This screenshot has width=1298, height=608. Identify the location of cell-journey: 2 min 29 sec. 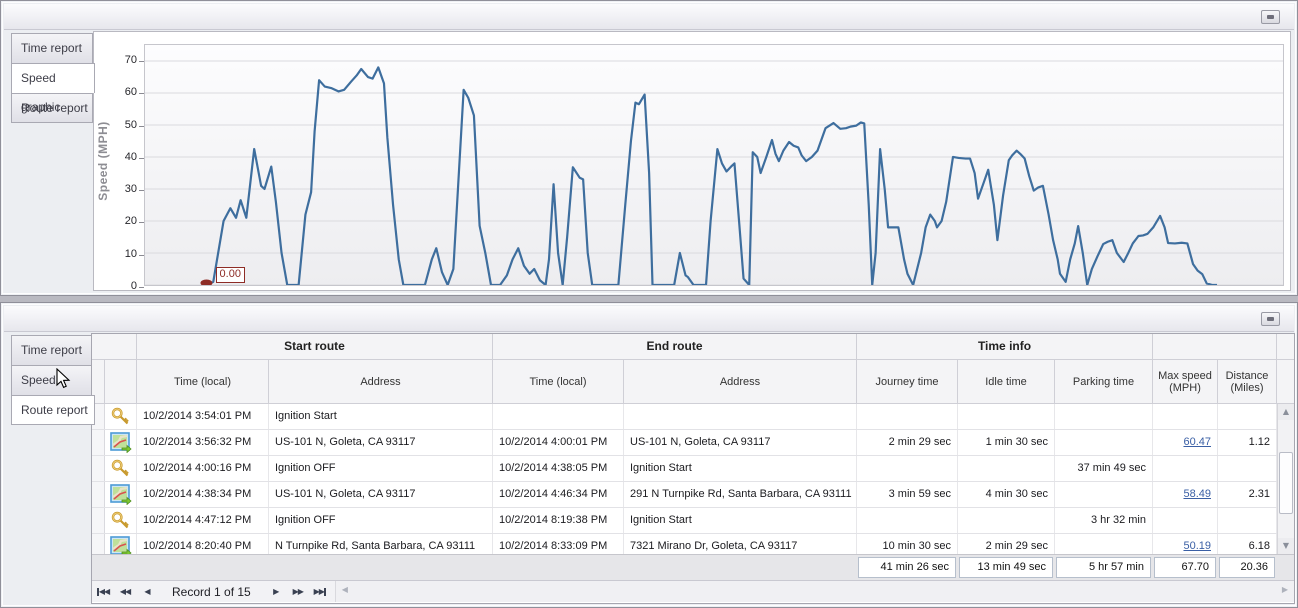
(907, 442).